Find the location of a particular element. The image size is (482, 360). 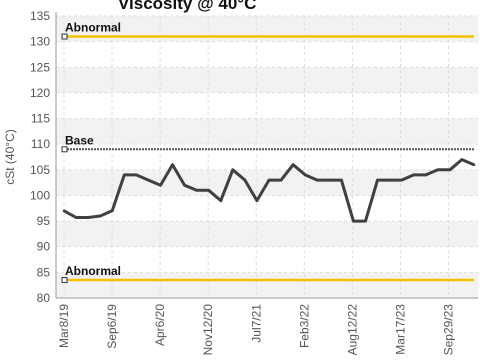

y-tick-label: 130 is located at coordinates (40, 42).